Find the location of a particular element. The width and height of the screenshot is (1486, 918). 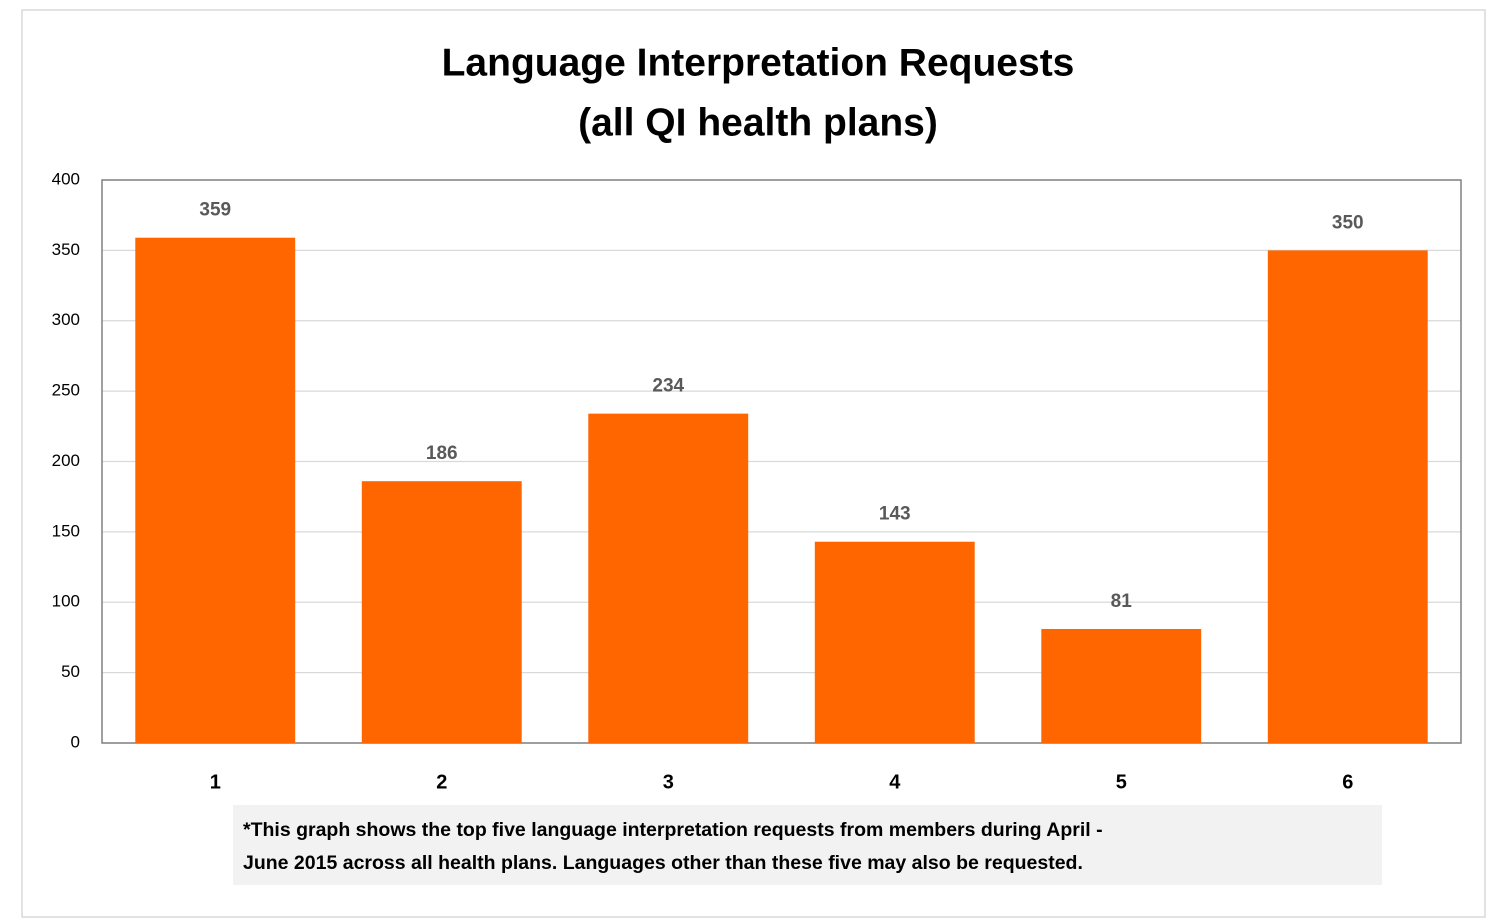

x-tick-label: 4 is located at coordinates (895, 782).